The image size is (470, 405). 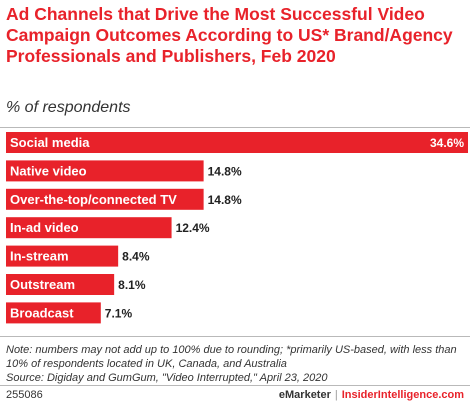 I want to click on bottom-divider, so click(x=235, y=336).